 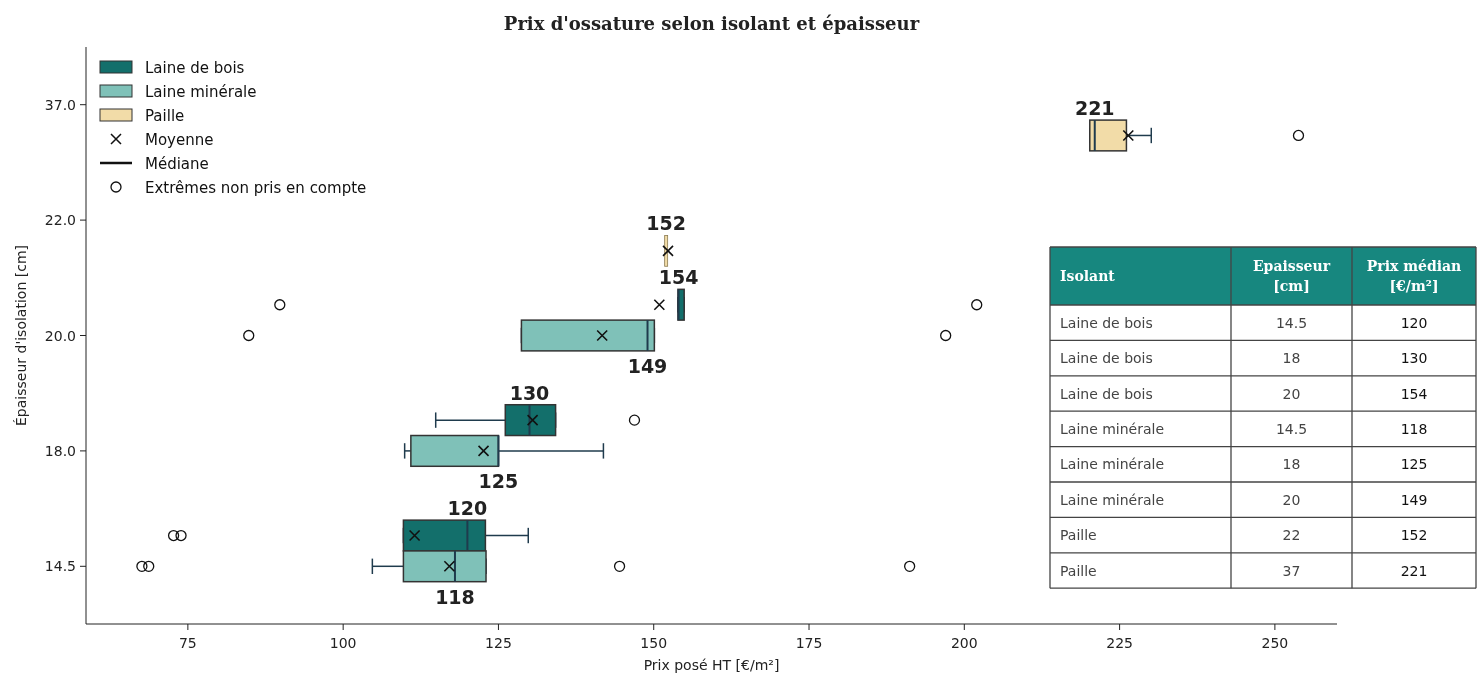 I want to click on x-tick-label: 225, so click(x=1119, y=643).